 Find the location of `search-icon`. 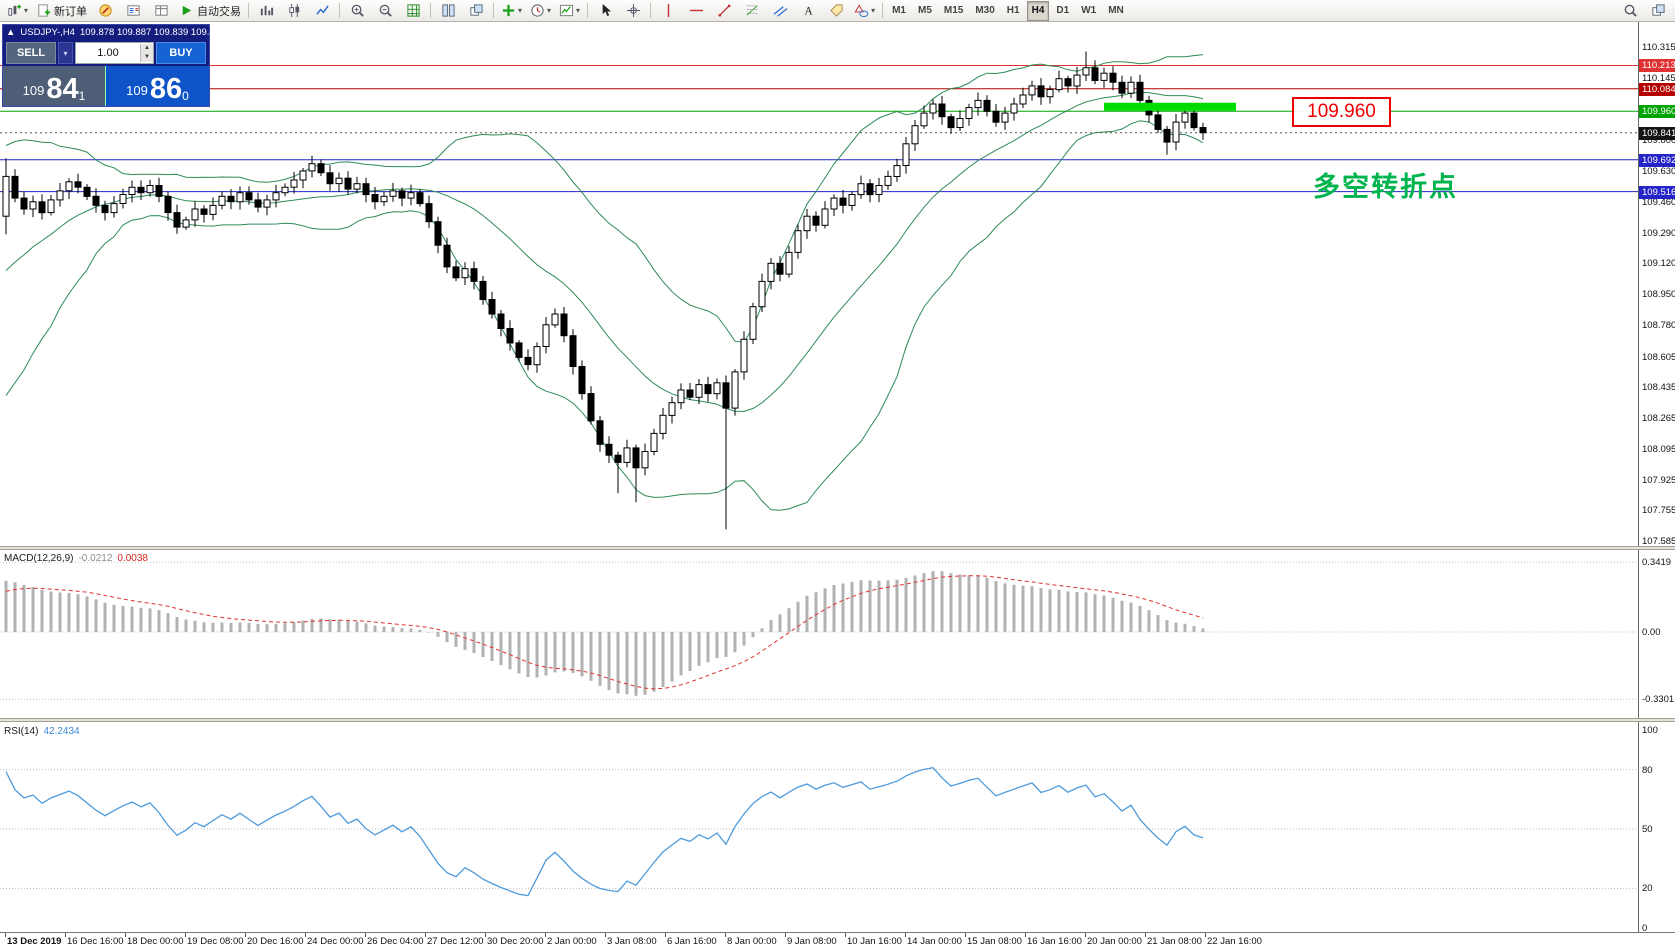

search-icon is located at coordinates (1630, 10).